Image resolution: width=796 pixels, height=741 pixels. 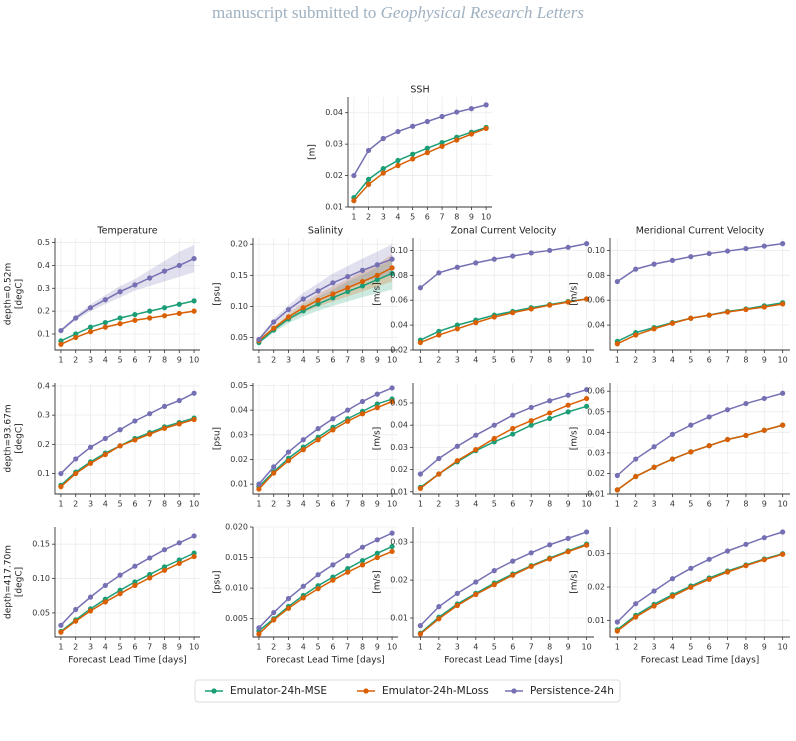 What do you see at coordinates (700, 661) in the screenshot?
I see `x-axis-label: Forecast Lead Time [days]` at bounding box center [700, 661].